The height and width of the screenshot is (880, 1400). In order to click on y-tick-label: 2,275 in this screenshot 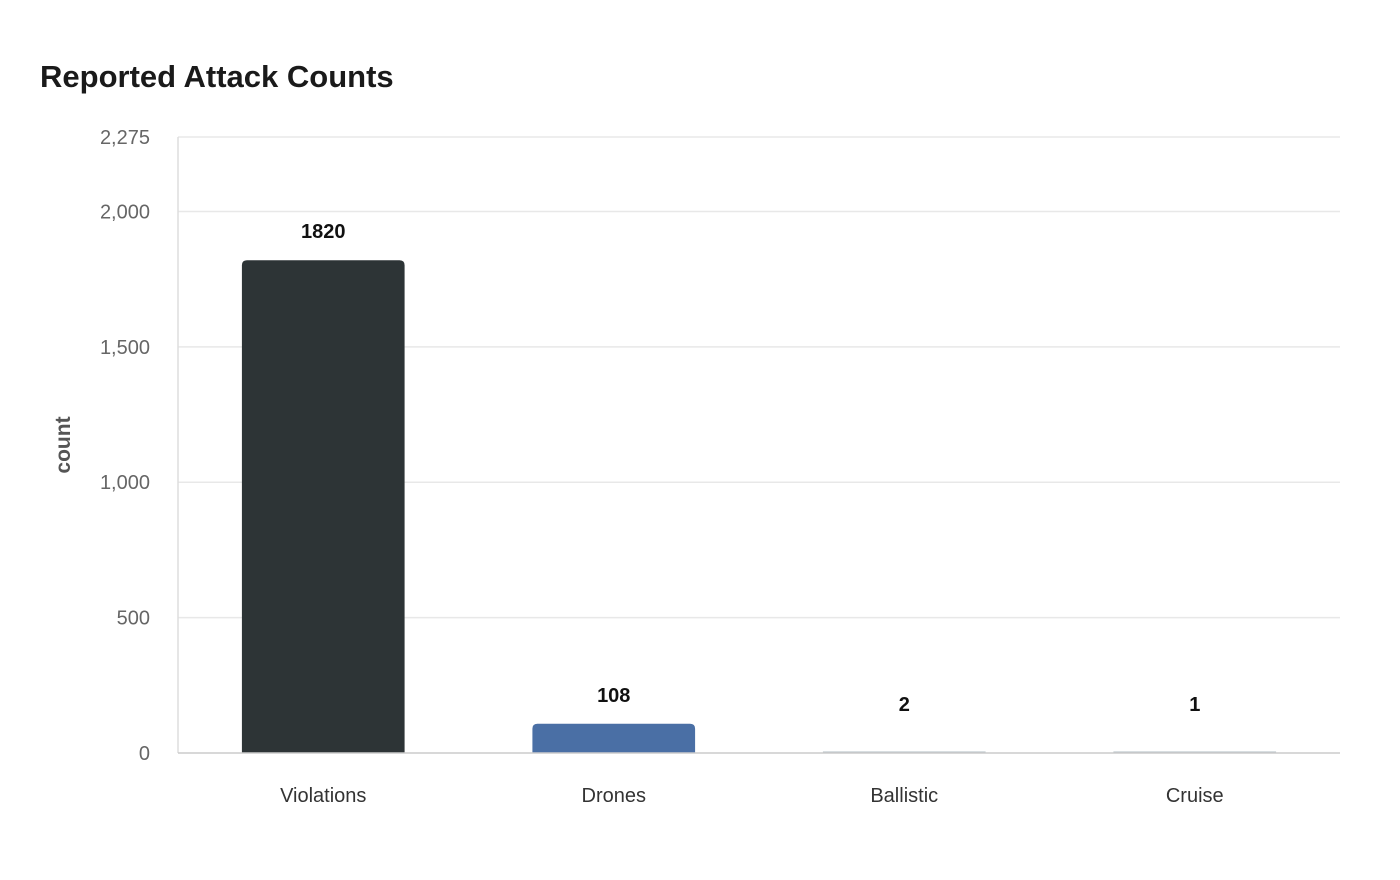, I will do `click(125, 138)`.